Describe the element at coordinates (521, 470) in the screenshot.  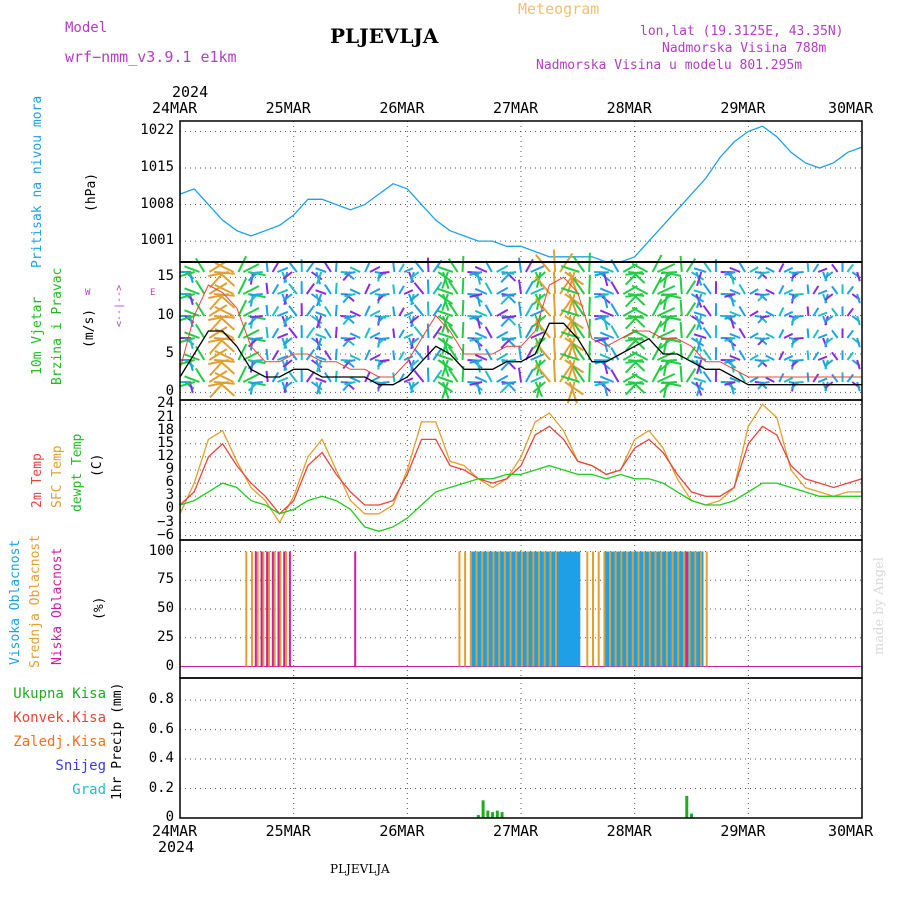
I see `t2m-temp-line` at that location.